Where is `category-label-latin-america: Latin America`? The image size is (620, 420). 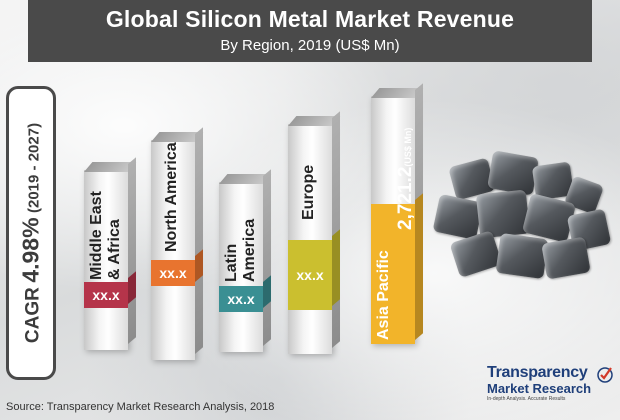
category-label-latin-america: Latin America is located at coordinates (240, 250).